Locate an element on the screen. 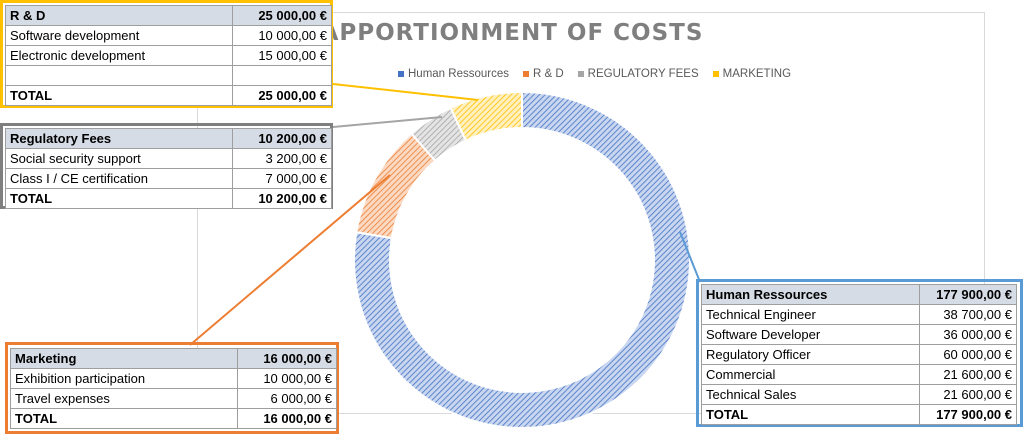 The height and width of the screenshot is (436, 1024). hr-table-frame is located at coordinates (859, 353).